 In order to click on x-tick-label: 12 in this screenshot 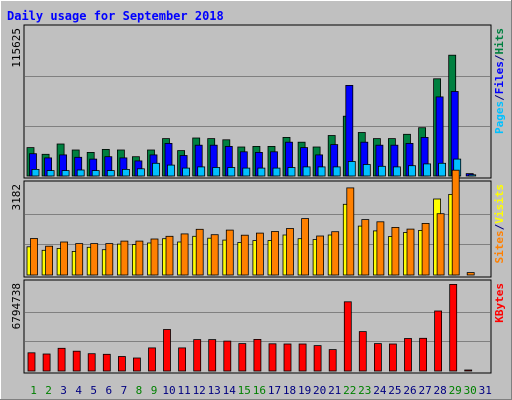, I will do `click(199, 390)`.